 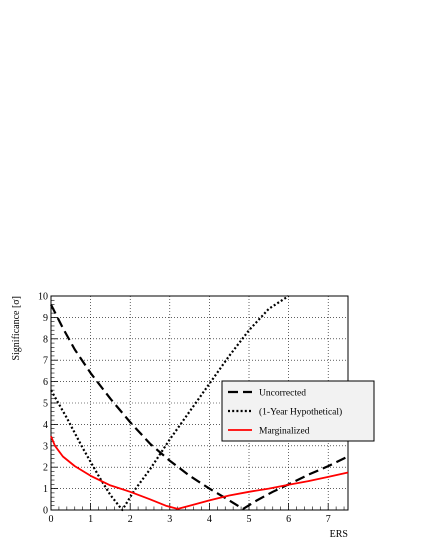 I want to click on y-tick-label: 3, so click(x=45, y=446).